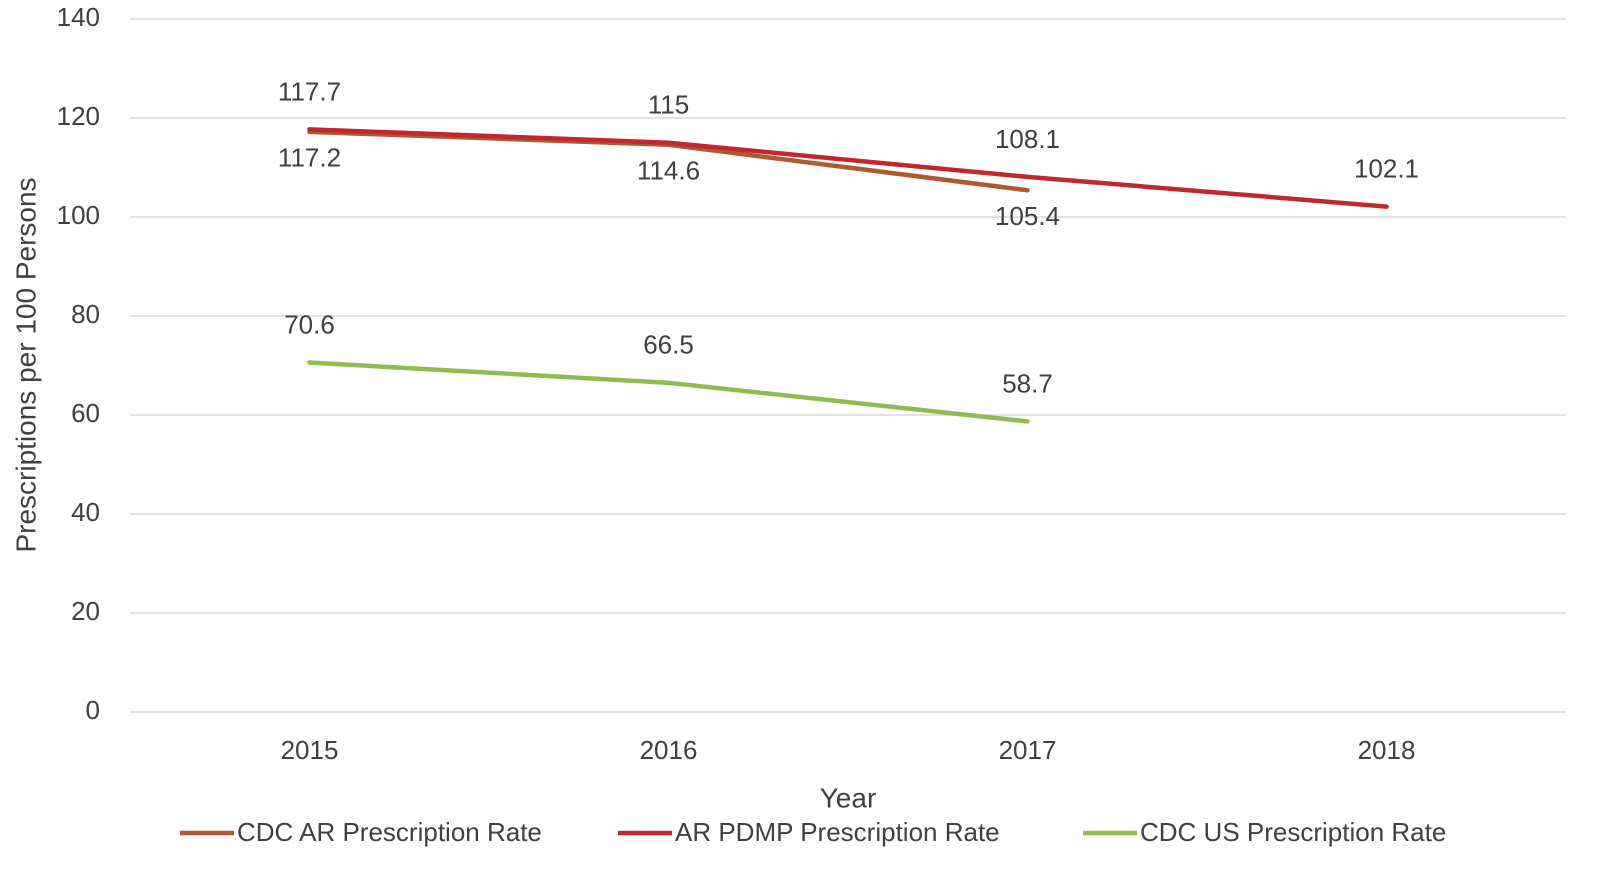 This screenshot has height=873, width=1610. I want to click on legend-label: CDC AR Prescription Rate, so click(389, 832).